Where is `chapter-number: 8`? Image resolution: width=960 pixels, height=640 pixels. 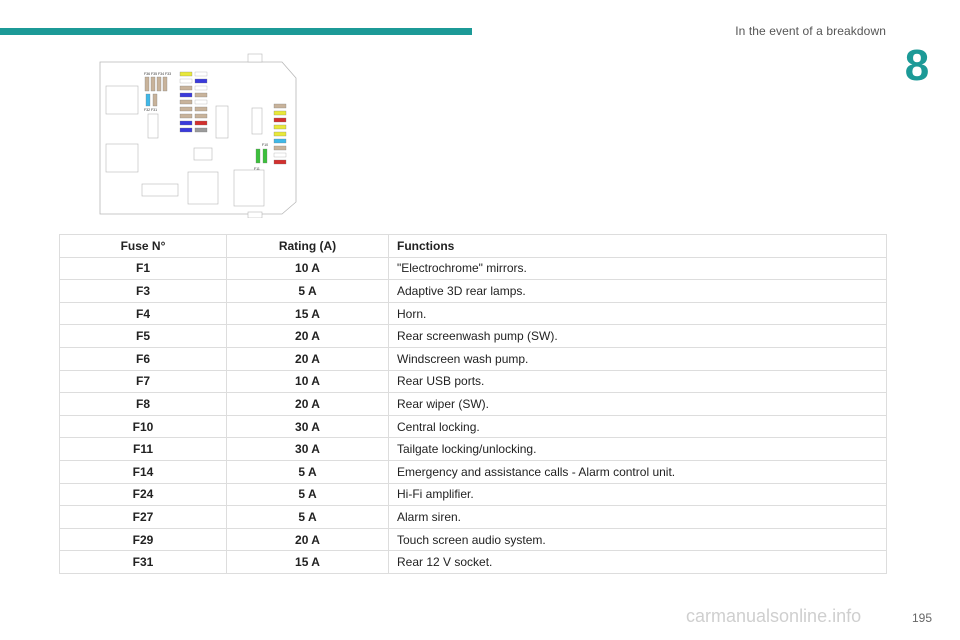 chapter-number: 8 is located at coordinates (917, 65).